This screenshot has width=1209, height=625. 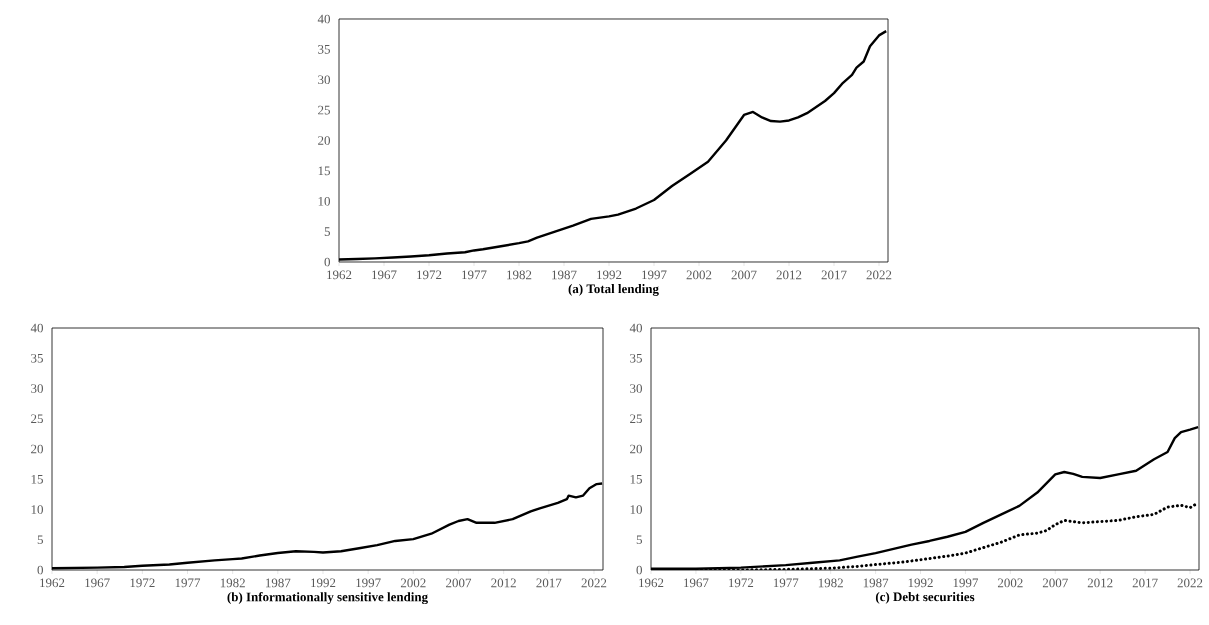 What do you see at coordinates (613, 290) in the screenshot?
I see `x-axis-title: (a) Total lending` at bounding box center [613, 290].